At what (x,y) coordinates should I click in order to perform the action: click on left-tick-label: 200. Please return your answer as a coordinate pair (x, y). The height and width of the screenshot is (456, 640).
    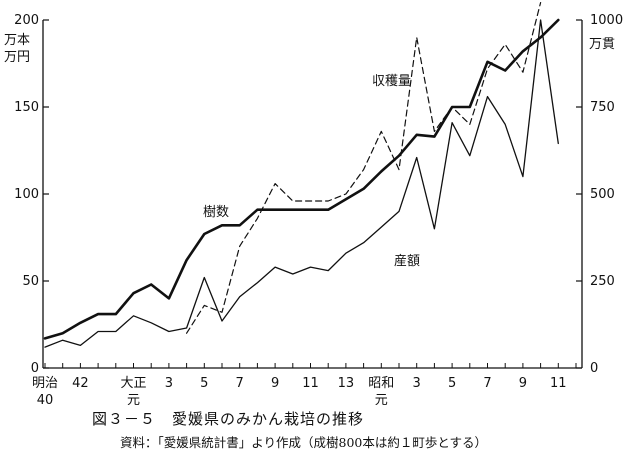
    Looking at the image, I should click on (26, 20).